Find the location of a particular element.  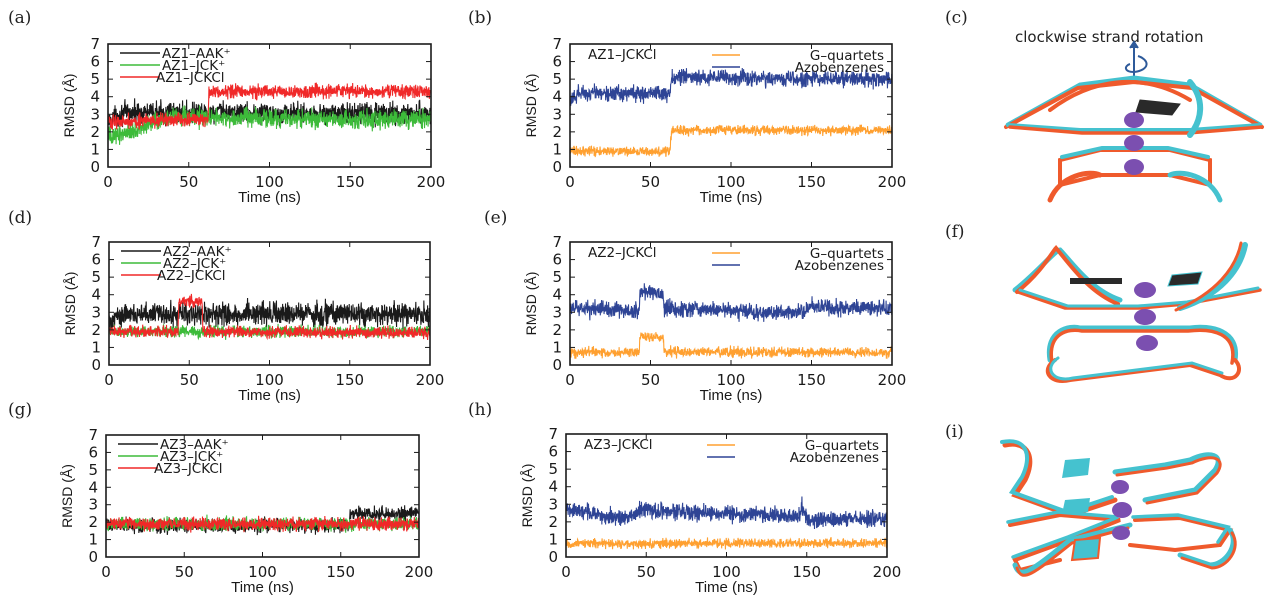

legend-label: AZ2–JCKCl is located at coordinates (191, 276).